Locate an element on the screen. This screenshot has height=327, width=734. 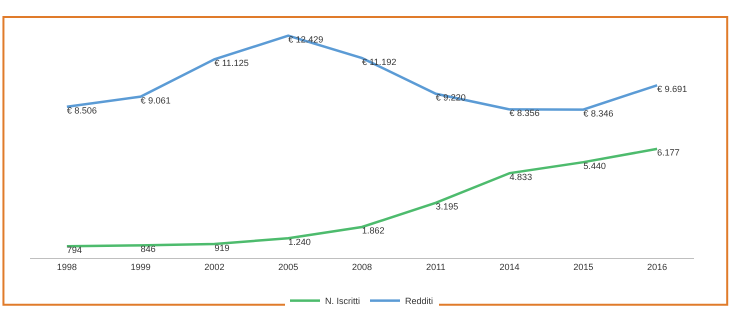
data-label: € 8.346 is located at coordinates (598, 113).